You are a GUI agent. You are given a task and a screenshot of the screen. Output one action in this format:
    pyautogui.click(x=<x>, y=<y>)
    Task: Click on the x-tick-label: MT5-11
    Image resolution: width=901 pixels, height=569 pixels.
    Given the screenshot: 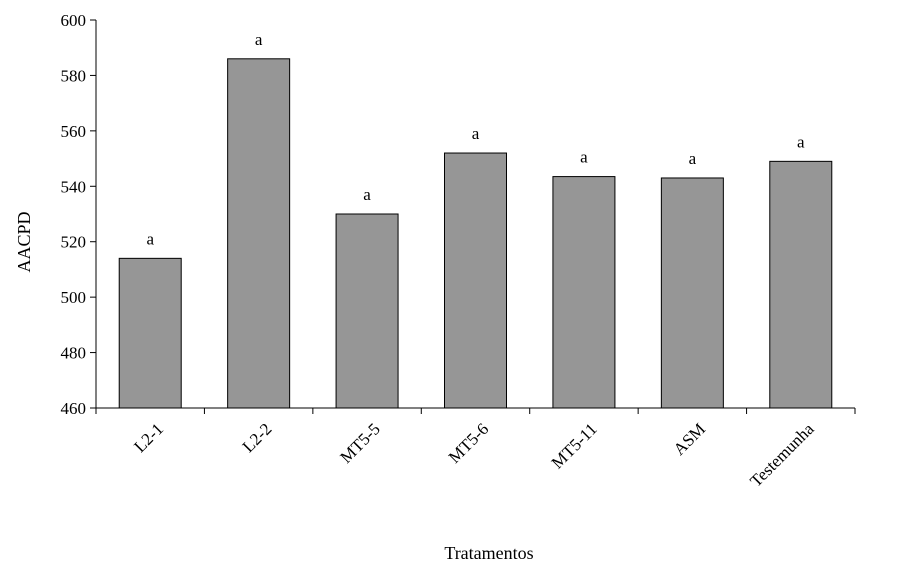 What is the action you would take?
    pyautogui.click(x=574, y=445)
    